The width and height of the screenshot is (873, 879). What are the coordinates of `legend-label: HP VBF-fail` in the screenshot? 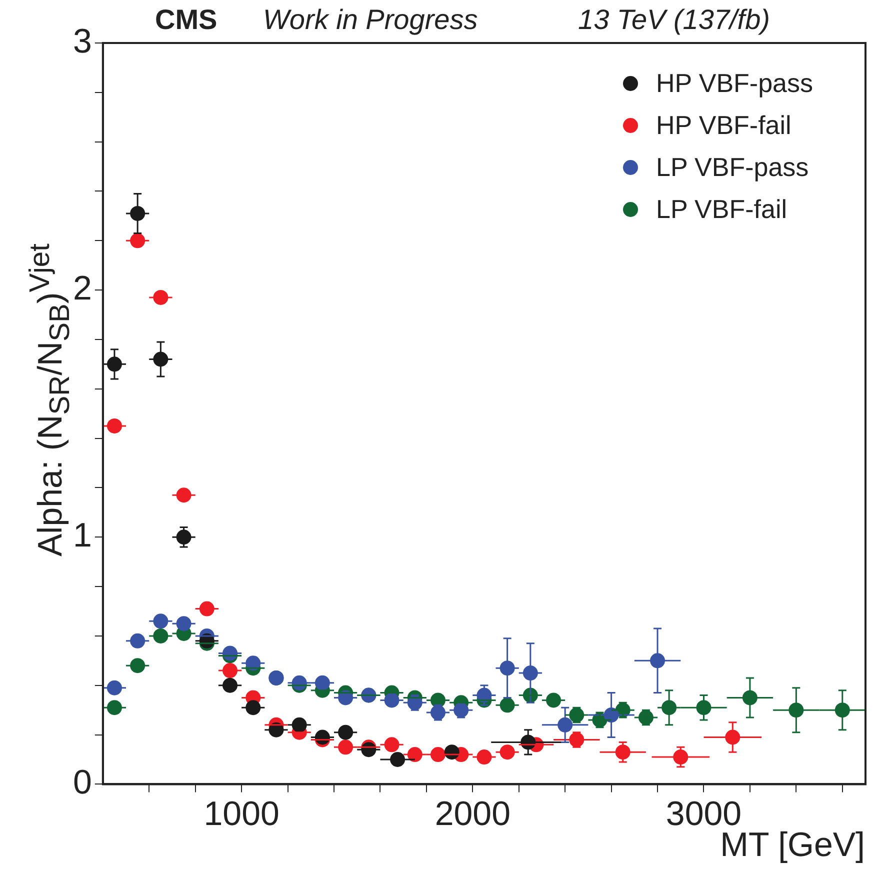 It's located at (724, 125).